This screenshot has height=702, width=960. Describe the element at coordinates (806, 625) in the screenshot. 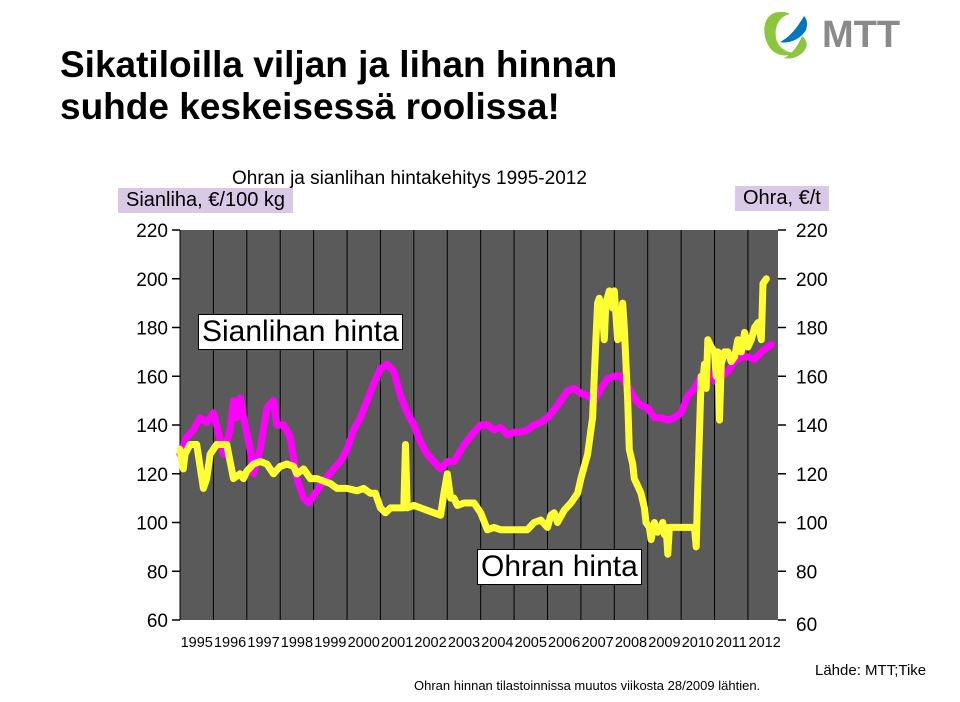

I see `right-tick-label: 60` at that location.